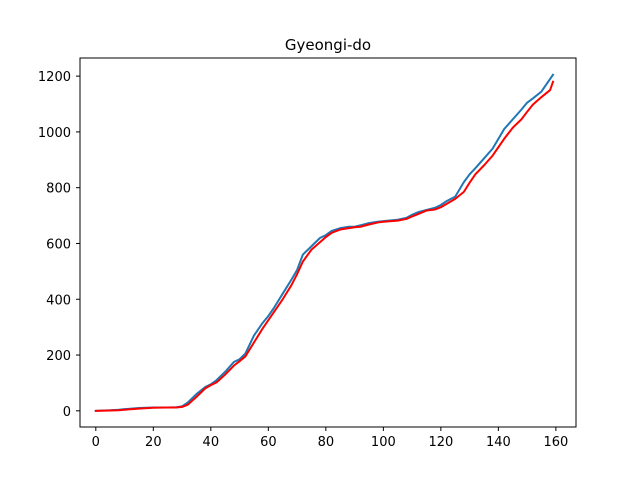 This screenshot has width=640, height=480. What do you see at coordinates (153, 442) in the screenshot?
I see `x-tick-label: 20` at bounding box center [153, 442].